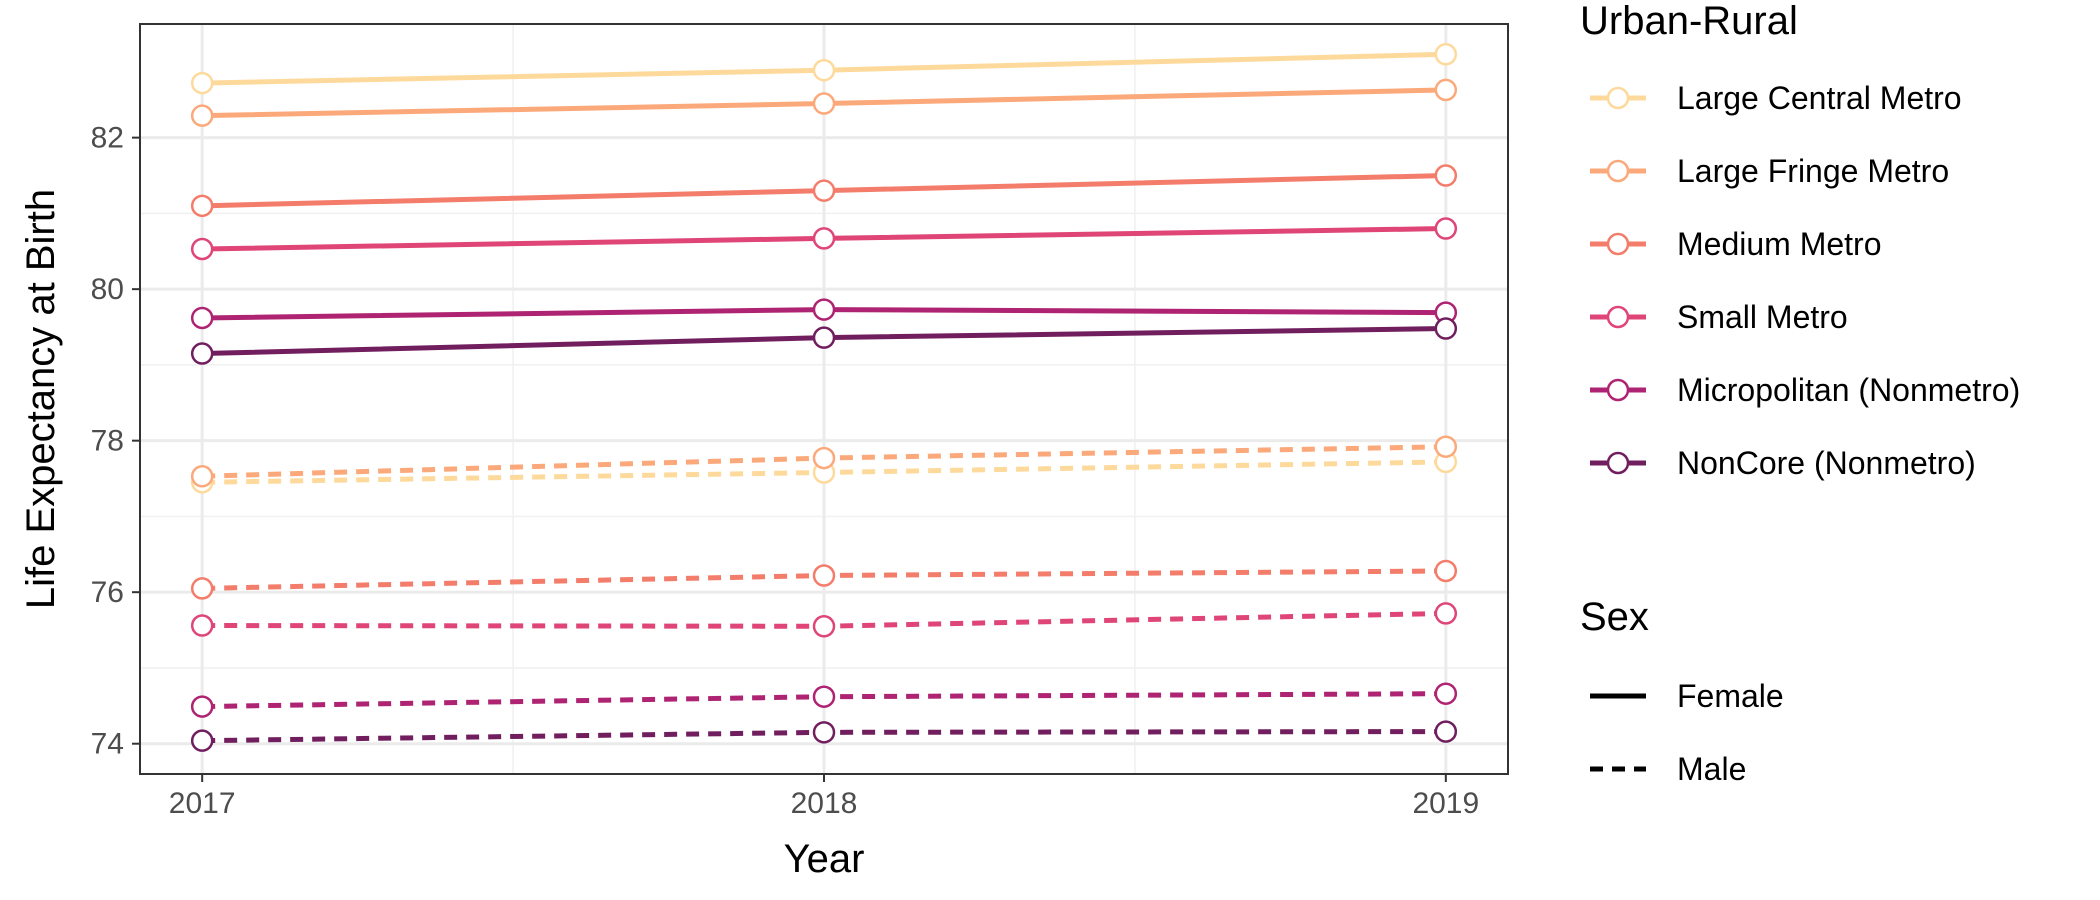 The height and width of the screenshot is (900, 2100). I want to click on legend-title-urban-rural: Urban-Rural, so click(1689, 21).